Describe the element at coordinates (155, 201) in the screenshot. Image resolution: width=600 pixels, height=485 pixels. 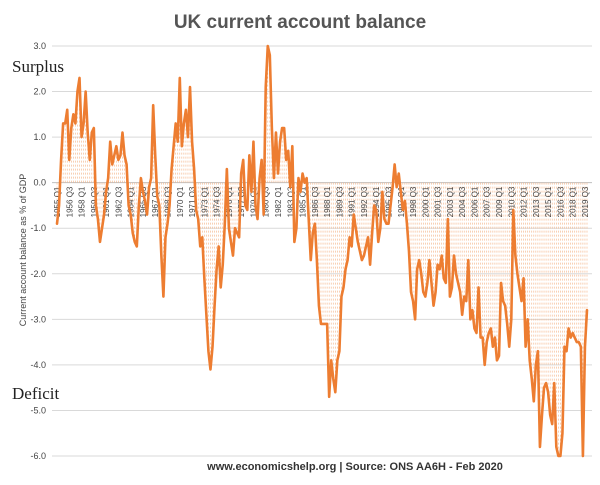
I see `x-tick-label: 1967 Q1` at that location.